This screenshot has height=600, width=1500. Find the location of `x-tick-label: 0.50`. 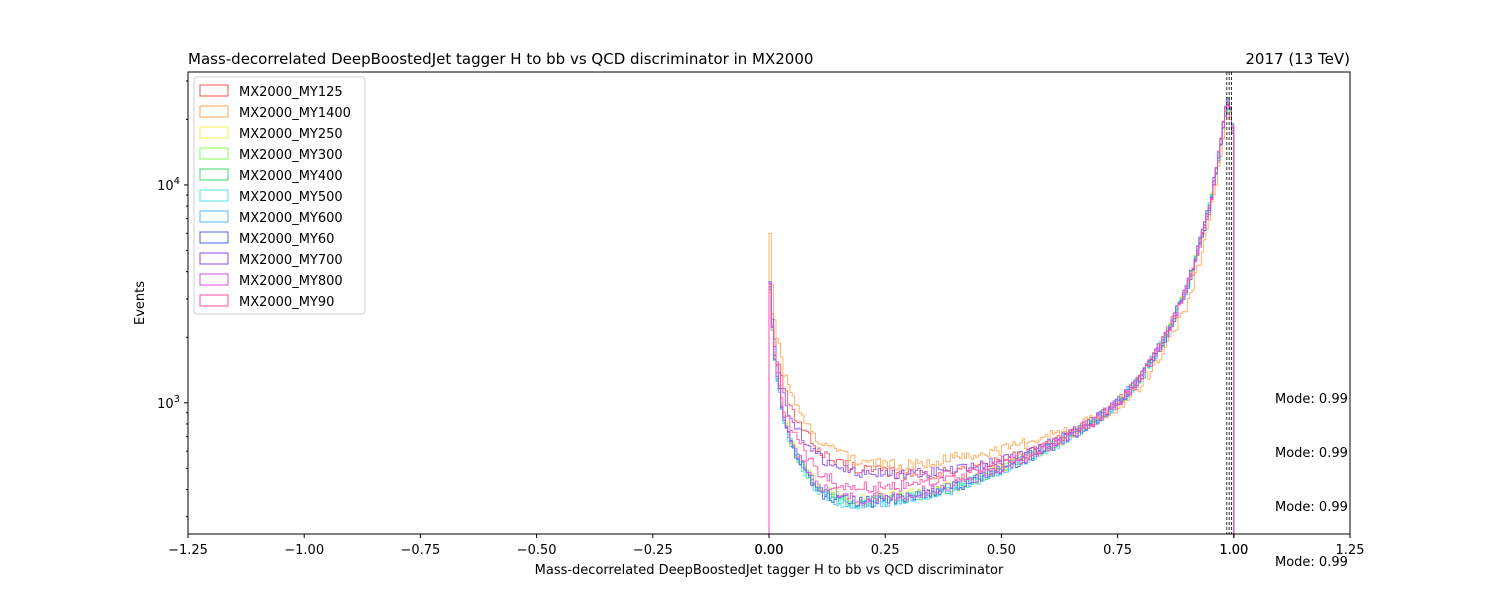

x-tick-label: 0.50 is located at coordinates (1001, 550).